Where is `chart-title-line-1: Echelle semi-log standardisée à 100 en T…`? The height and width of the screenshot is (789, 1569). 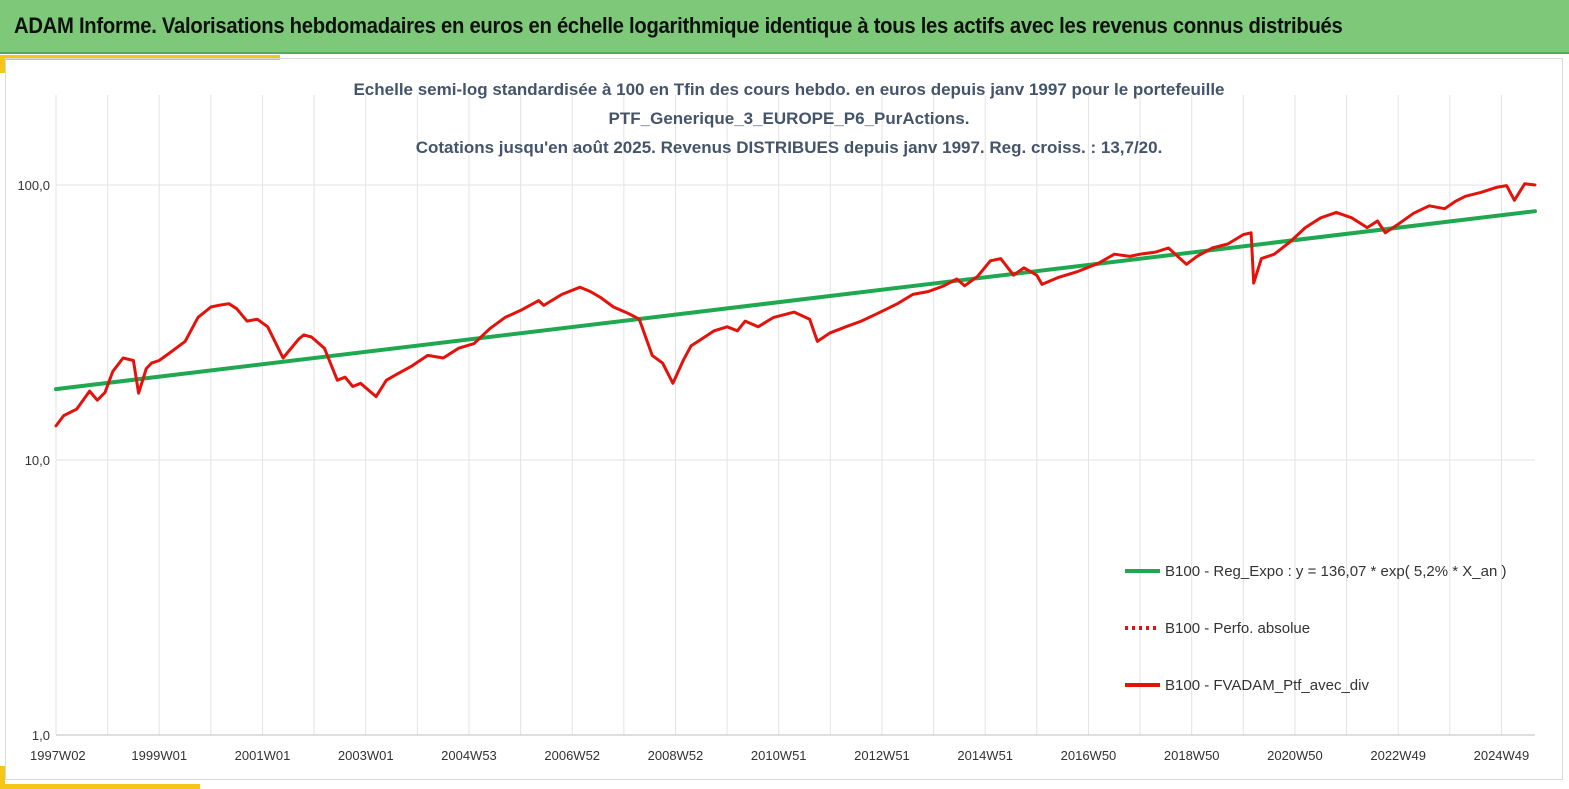
chart-title-line-1: Echelle semi-log standardisée à 100 en T… is located at coordinates (788, 89).